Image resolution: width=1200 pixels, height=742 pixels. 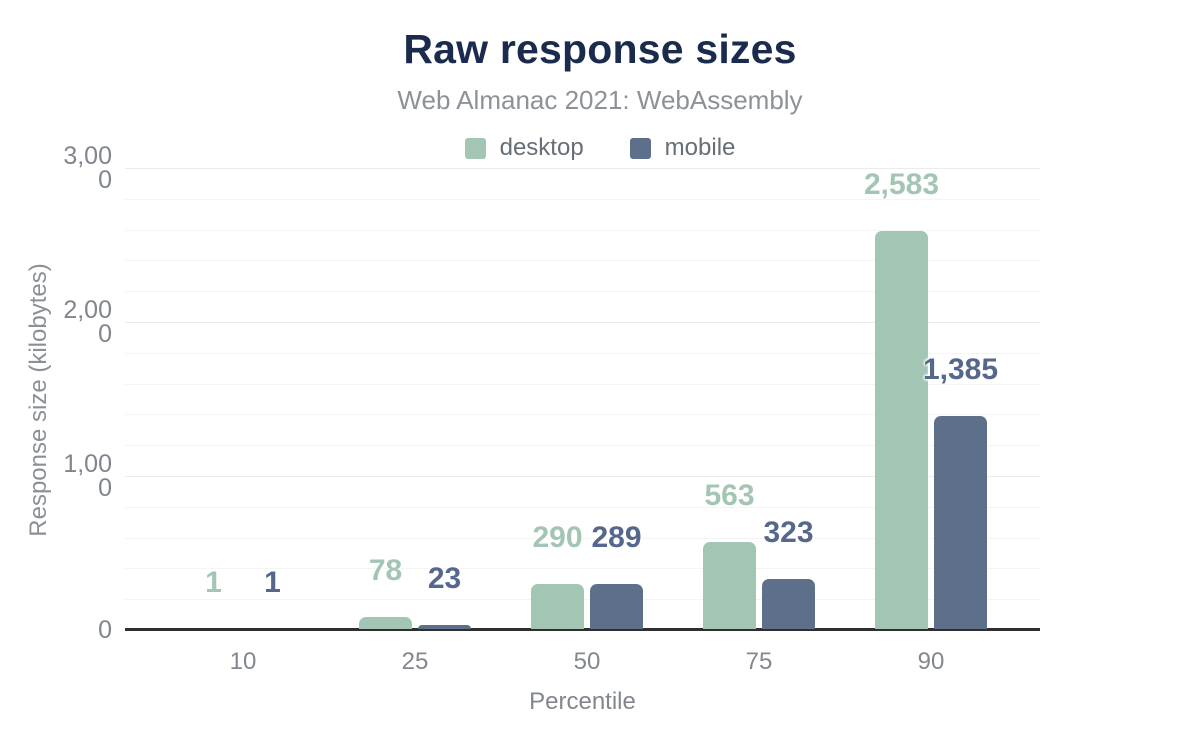 I want to click on bar-label-desktop-p25: 78, so click(x=385, y=570).